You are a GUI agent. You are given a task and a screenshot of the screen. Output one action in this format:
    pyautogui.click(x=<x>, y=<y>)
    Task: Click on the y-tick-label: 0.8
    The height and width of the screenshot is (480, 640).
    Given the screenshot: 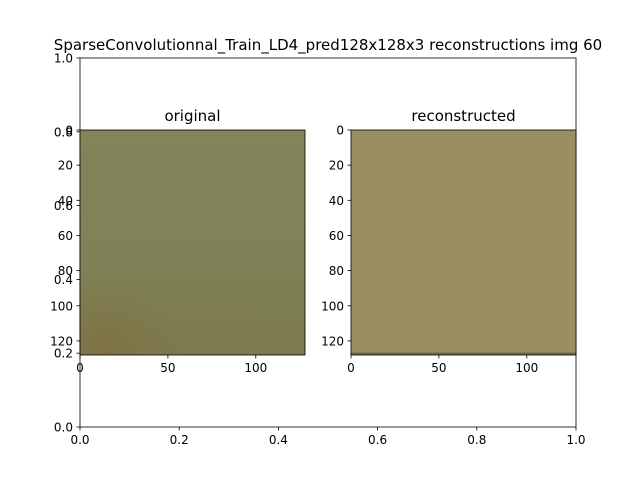 What is the action you would take?
    pyautogui.click(x=63, y=132)
    